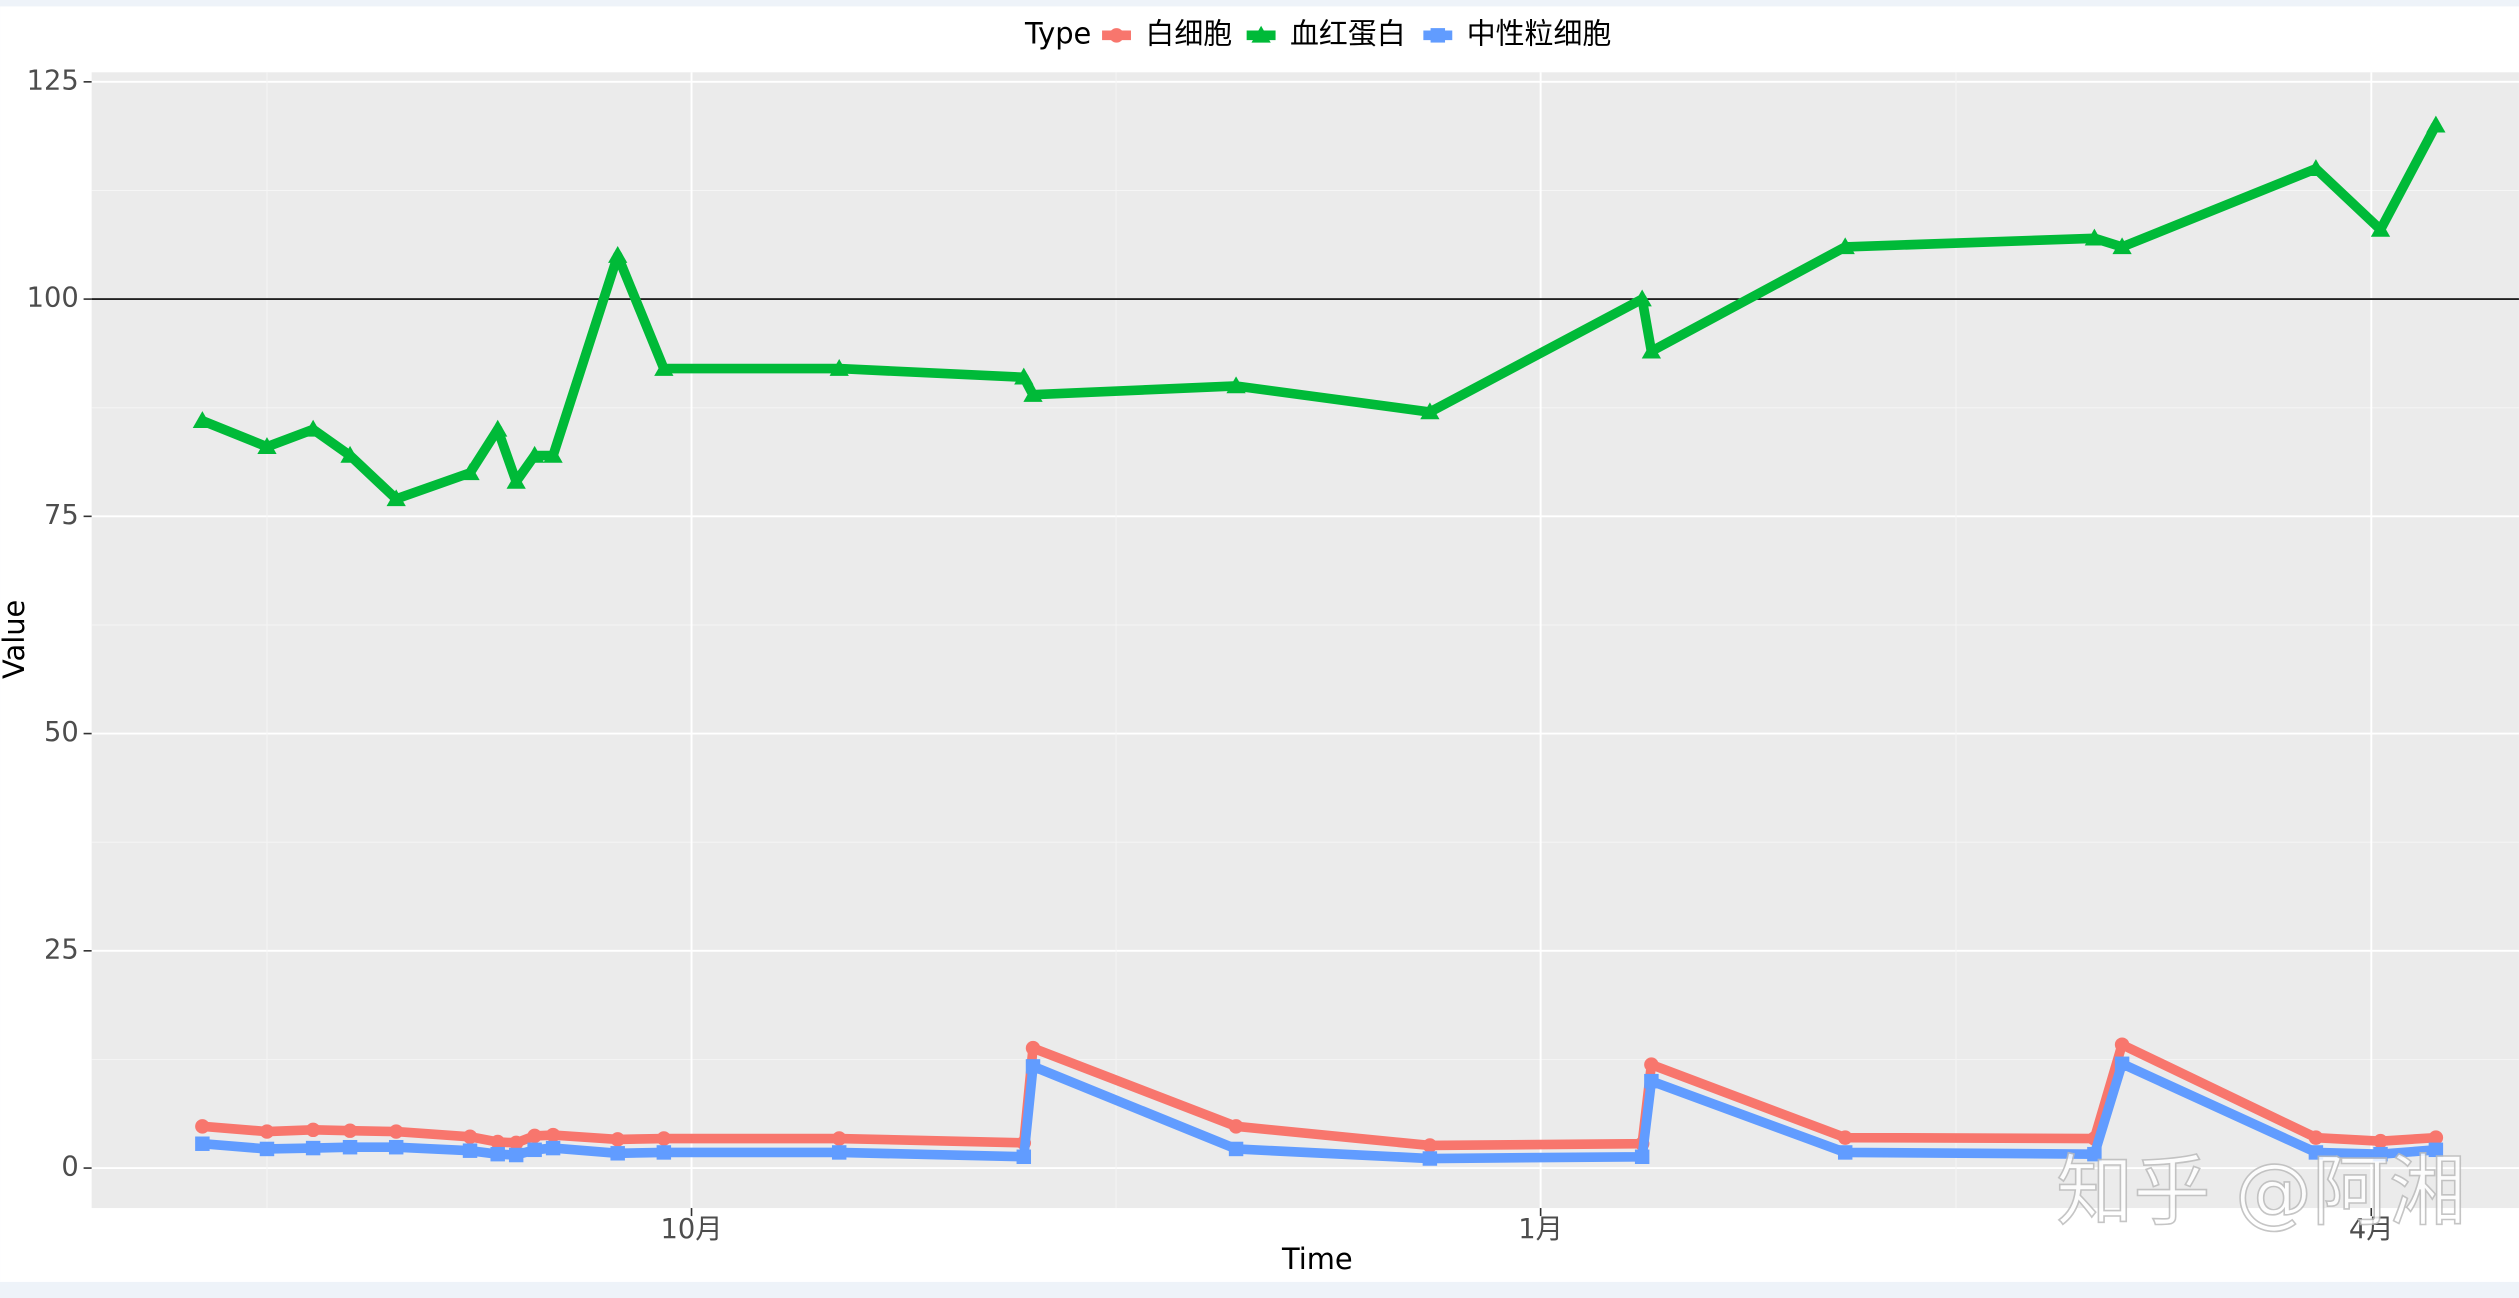  I want to click on legend-label: 中性粒细胞, so click(1539, 33).